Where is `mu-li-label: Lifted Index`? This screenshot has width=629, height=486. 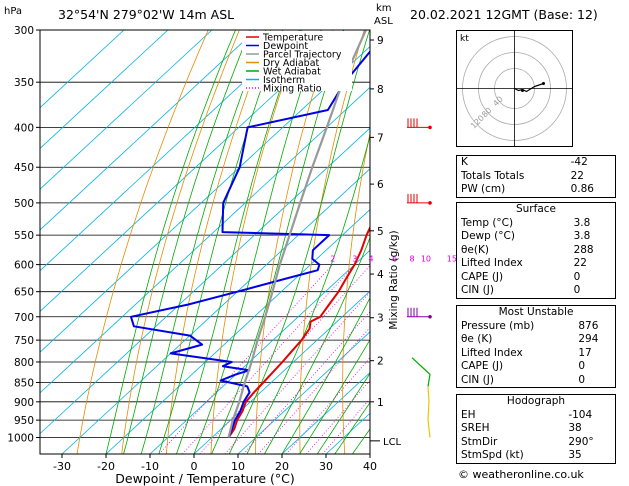 mu-li-label: Lifted Index is located at coordinates (515, 353).